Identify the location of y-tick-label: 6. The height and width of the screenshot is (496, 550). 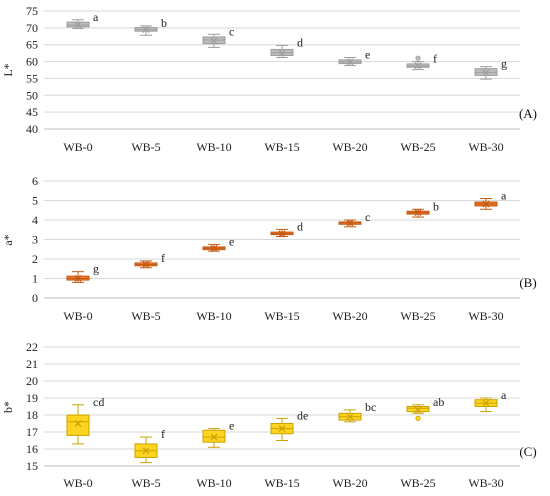
(35, 181).